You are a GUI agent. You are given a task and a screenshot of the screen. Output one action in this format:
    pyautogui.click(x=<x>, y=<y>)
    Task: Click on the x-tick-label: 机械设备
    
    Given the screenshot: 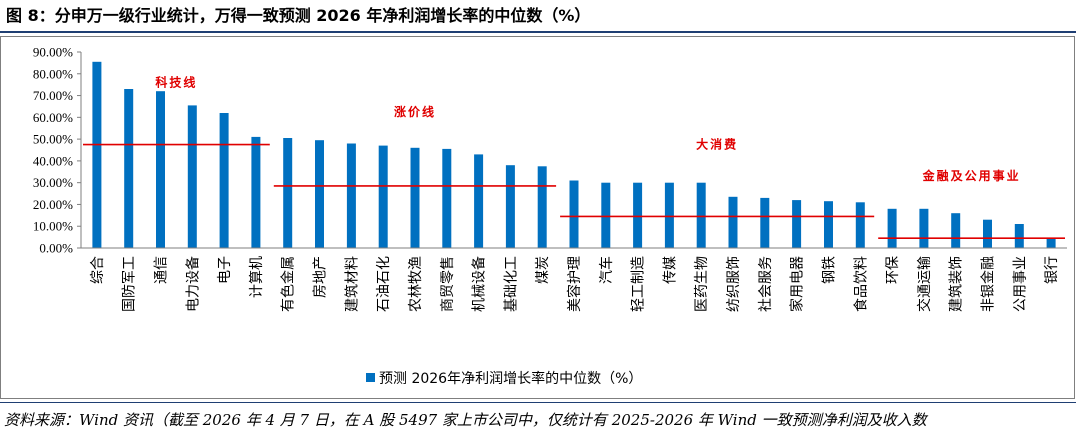 What is the action you would take?
    pyautogui.click(x=479, y=284)
    